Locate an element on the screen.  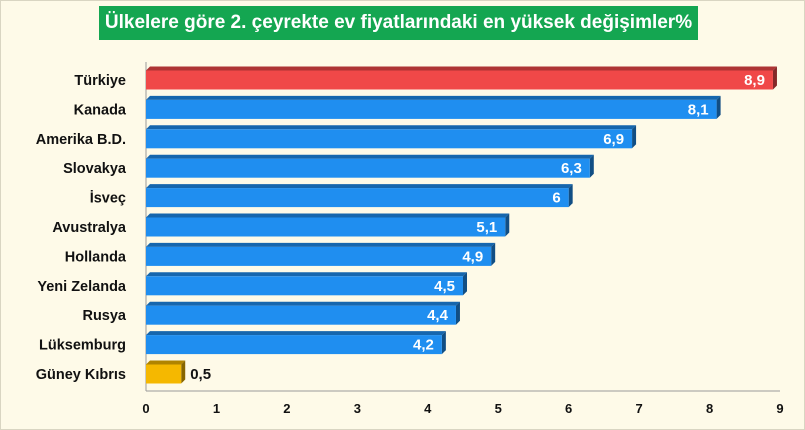
x-tick-label: 8 is located at coordinates (709, 408).